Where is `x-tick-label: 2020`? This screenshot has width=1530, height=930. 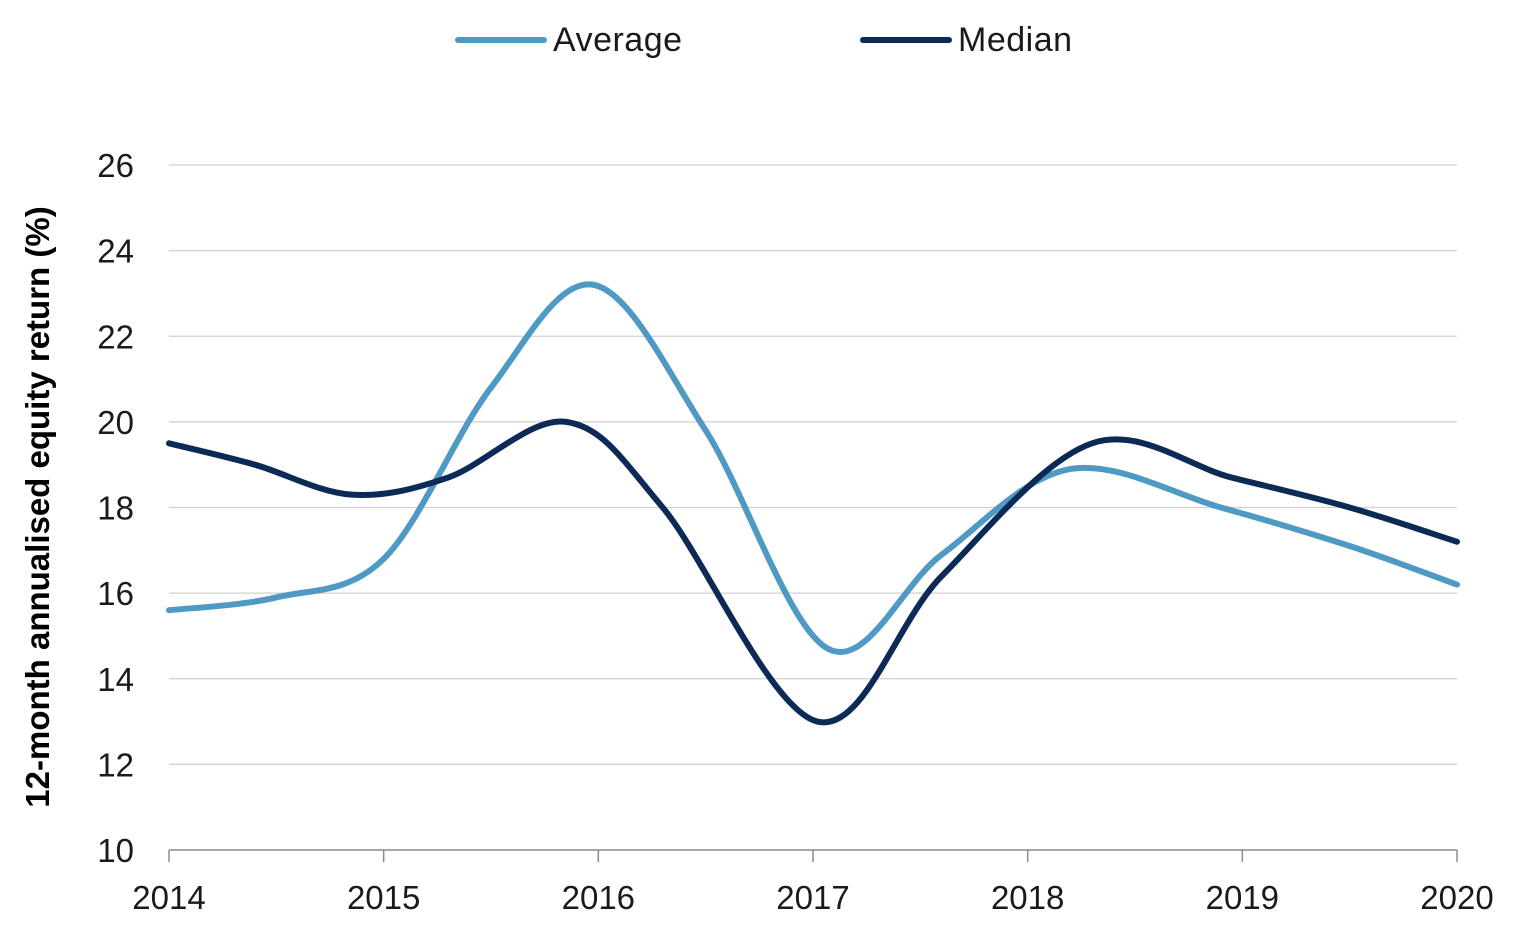 x-tick-label: 2020 is located at coordinates (1456, 897).